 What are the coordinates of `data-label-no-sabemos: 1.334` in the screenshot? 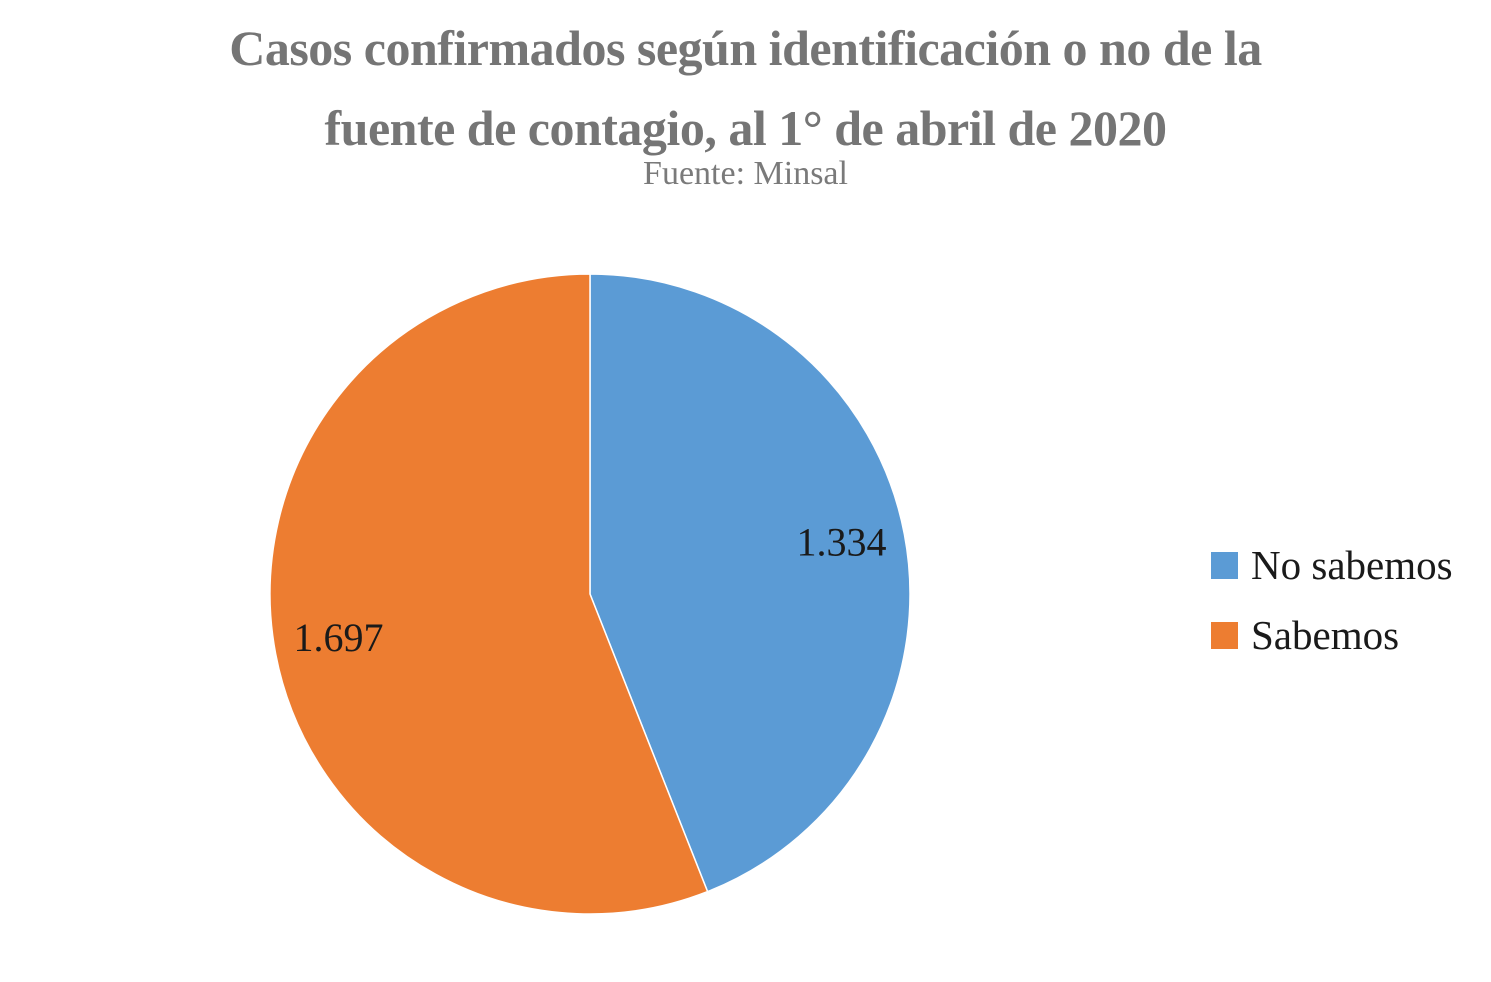 It's located at (841, 541).